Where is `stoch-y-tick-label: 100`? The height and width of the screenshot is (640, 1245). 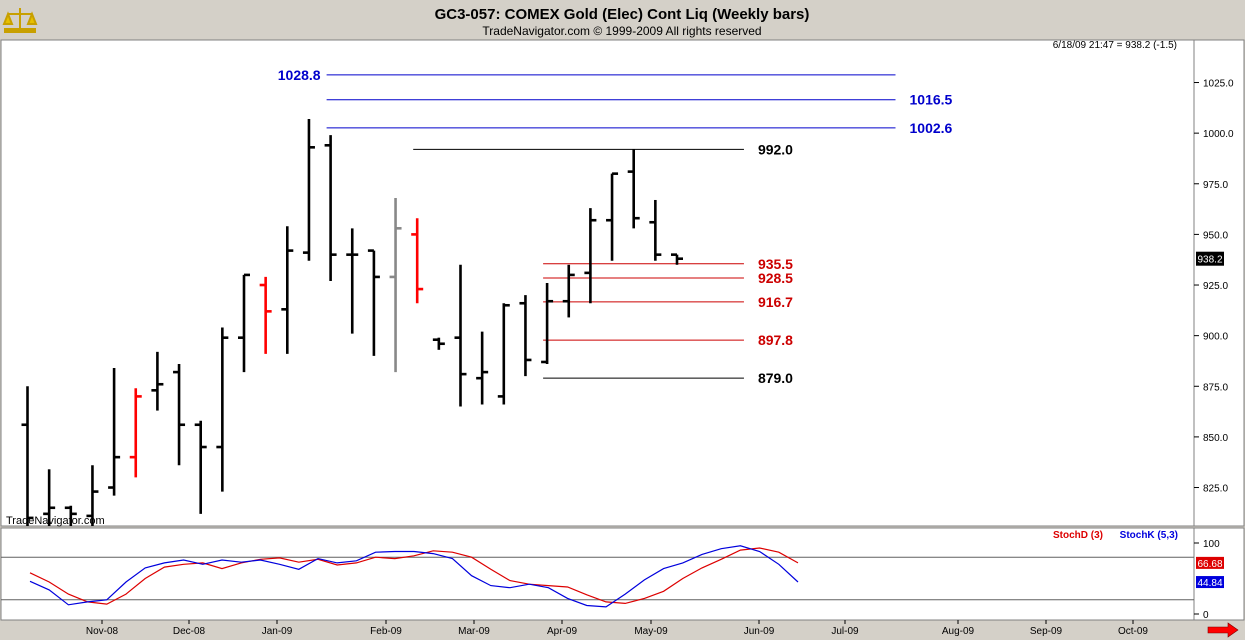 stoch-y-tick-label: 100 is located at coordinates (1211, 544).